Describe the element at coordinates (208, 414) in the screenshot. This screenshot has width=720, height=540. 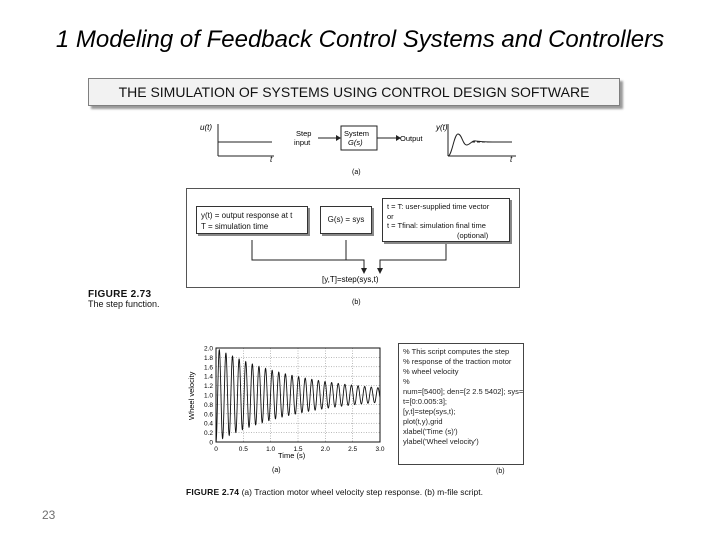
I see `chart-y-tick-label: 0.6` at that location.